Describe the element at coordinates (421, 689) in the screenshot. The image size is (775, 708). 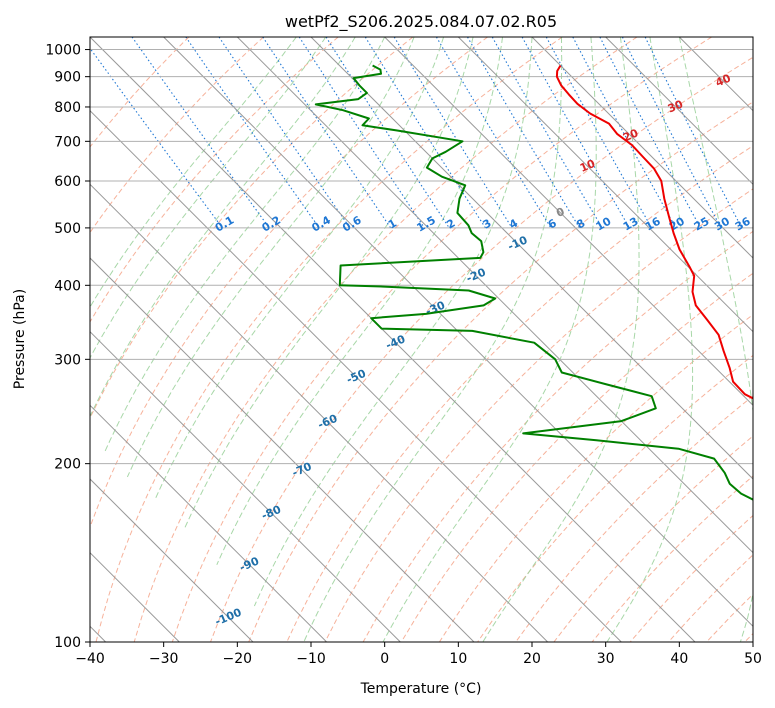
I see `x-axis-label: Temperature (°C)` at that location.